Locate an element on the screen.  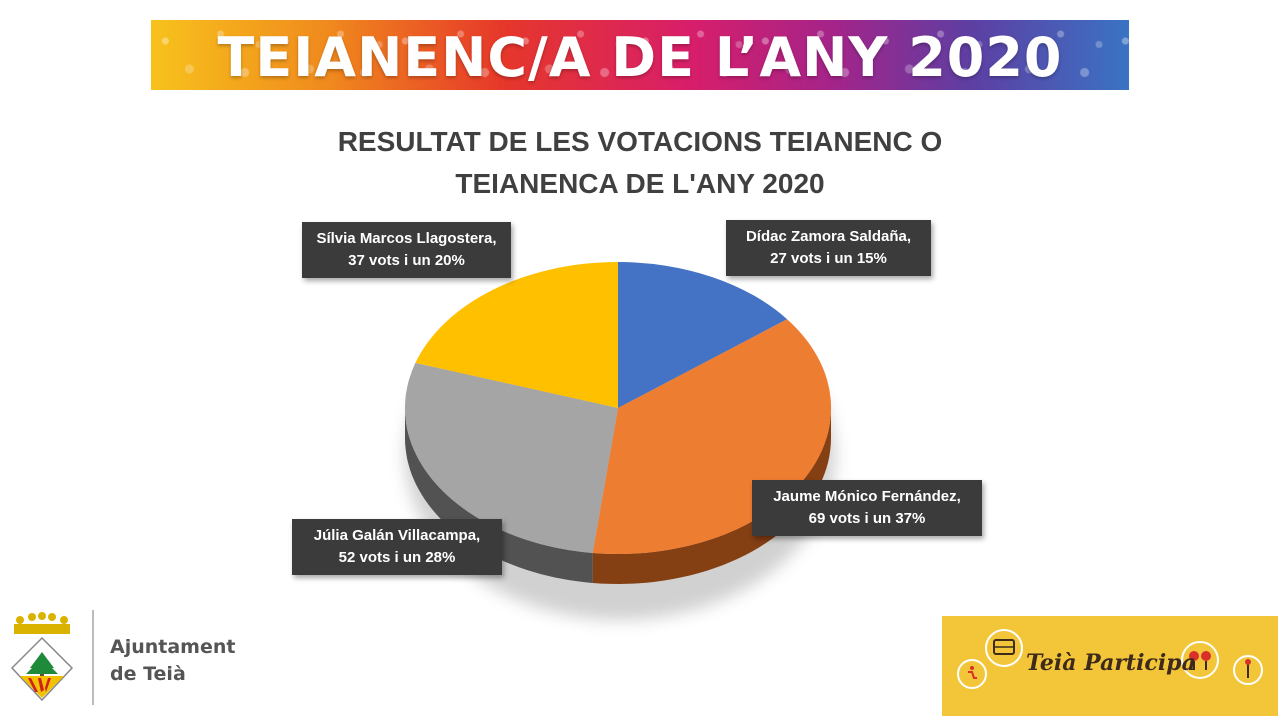
pie-slice-julia is located at coordinates (511, 457).